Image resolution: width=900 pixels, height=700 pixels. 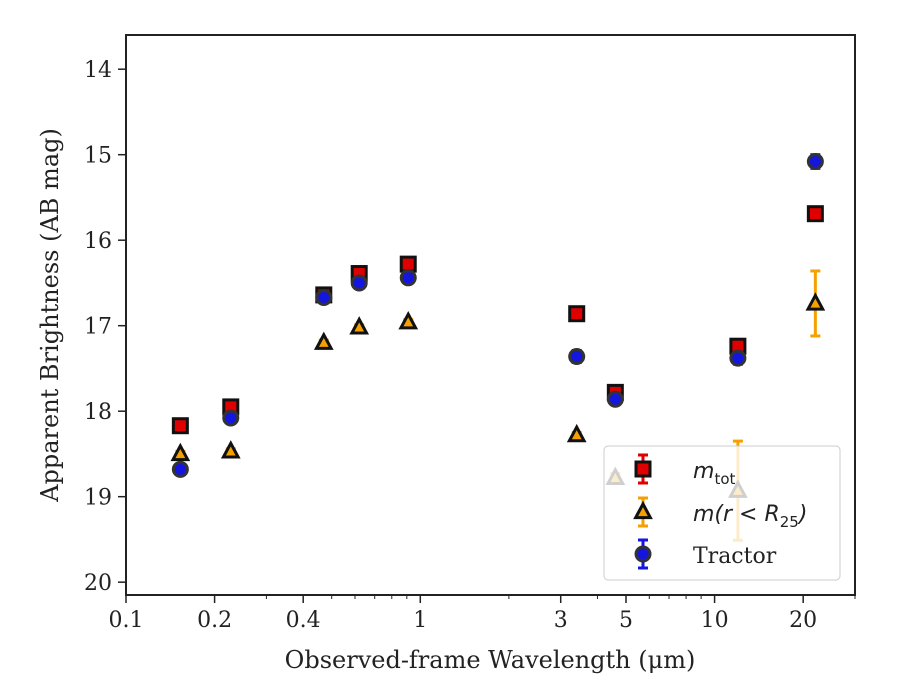 What do you see at coordinates (420, 620) in the screenshot?
I see `x-tick-label: 1` at bounding box center [420, 620].